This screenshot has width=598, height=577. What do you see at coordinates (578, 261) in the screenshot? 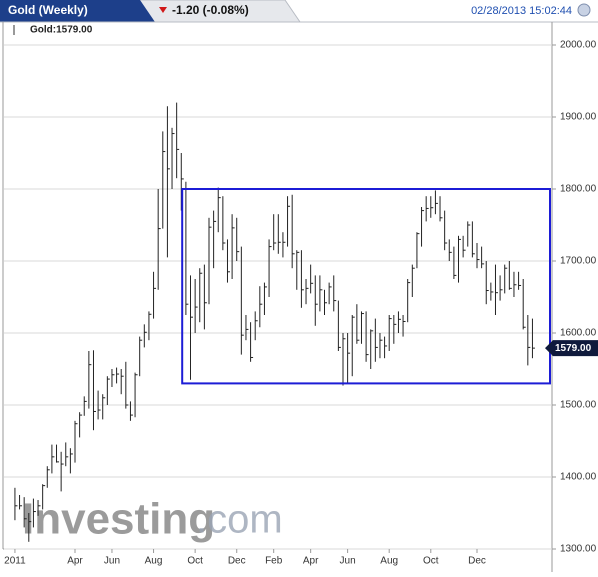
I see `y-tick-label: 1700.00` at bounding box center [578, 261].